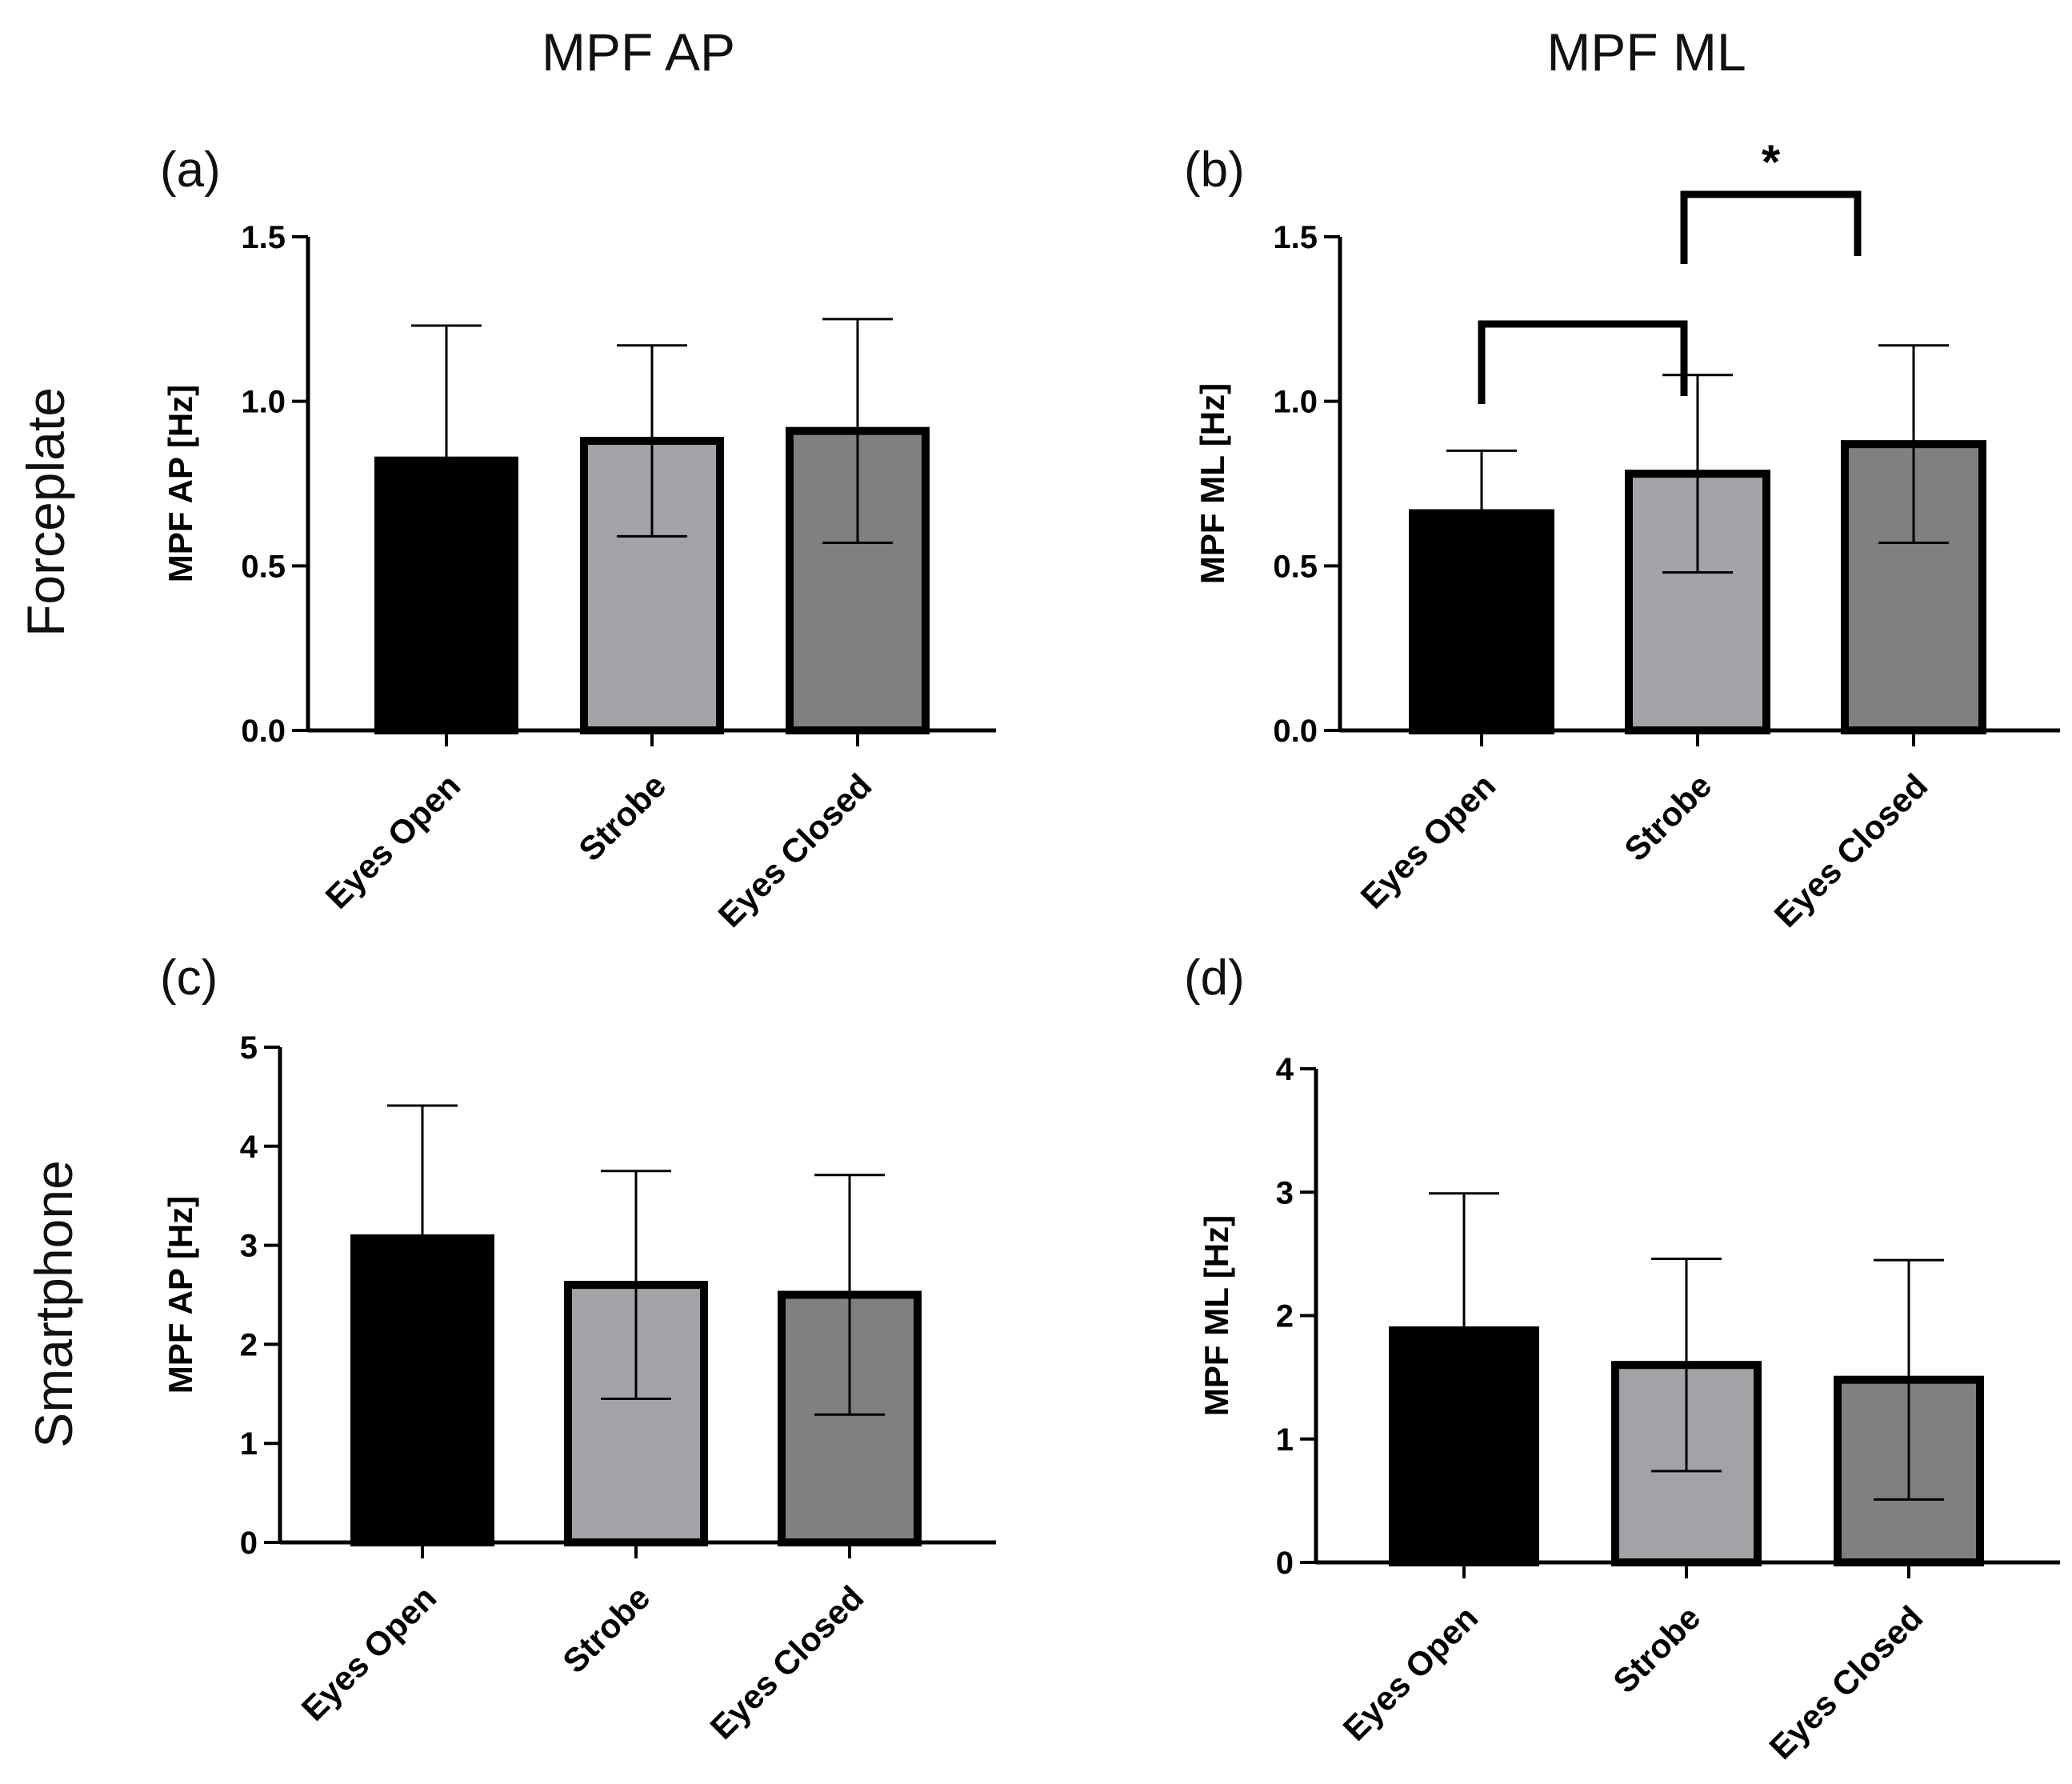 This screenshot has height=1784, width=2072. I want to click on y-tick-label-c-5: 5, so click(249, 1048).